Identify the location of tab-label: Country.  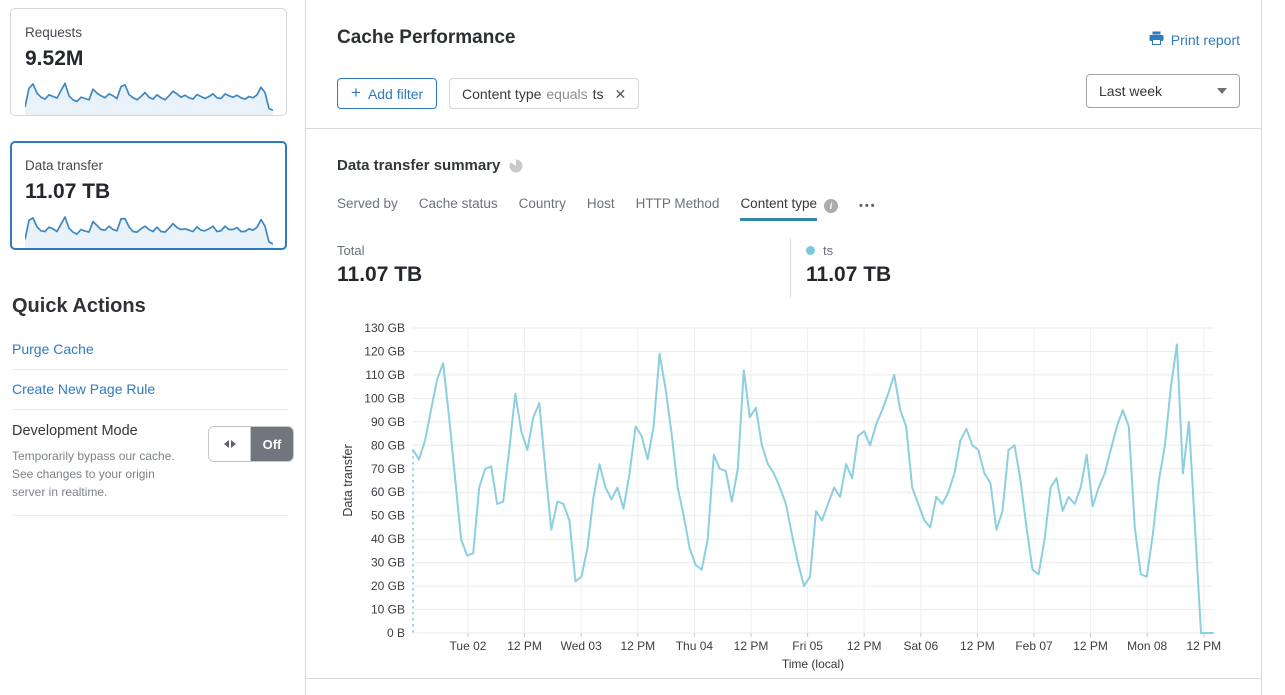
(542, 203).